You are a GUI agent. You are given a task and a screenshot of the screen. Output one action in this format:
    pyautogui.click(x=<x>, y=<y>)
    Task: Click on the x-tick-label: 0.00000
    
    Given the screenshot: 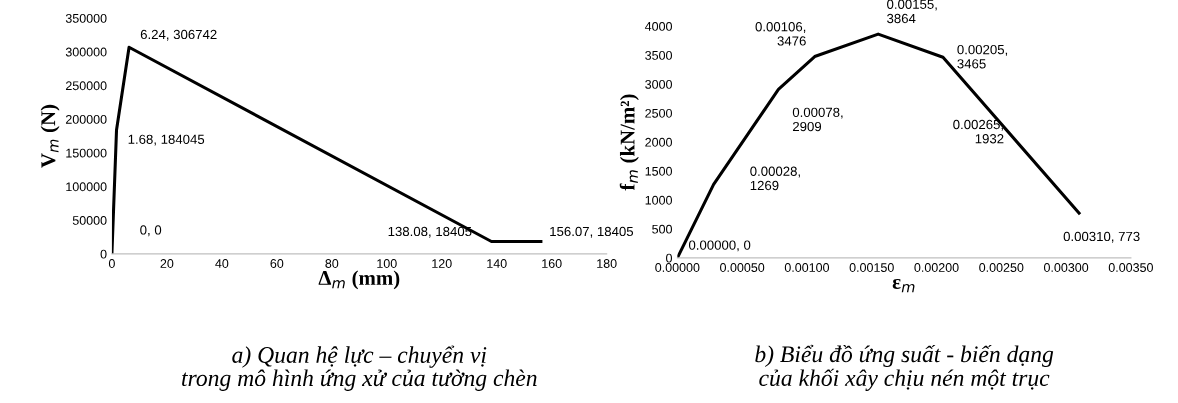 What is the action you would take?
    pyautogui.click(x=677, y=267)
    